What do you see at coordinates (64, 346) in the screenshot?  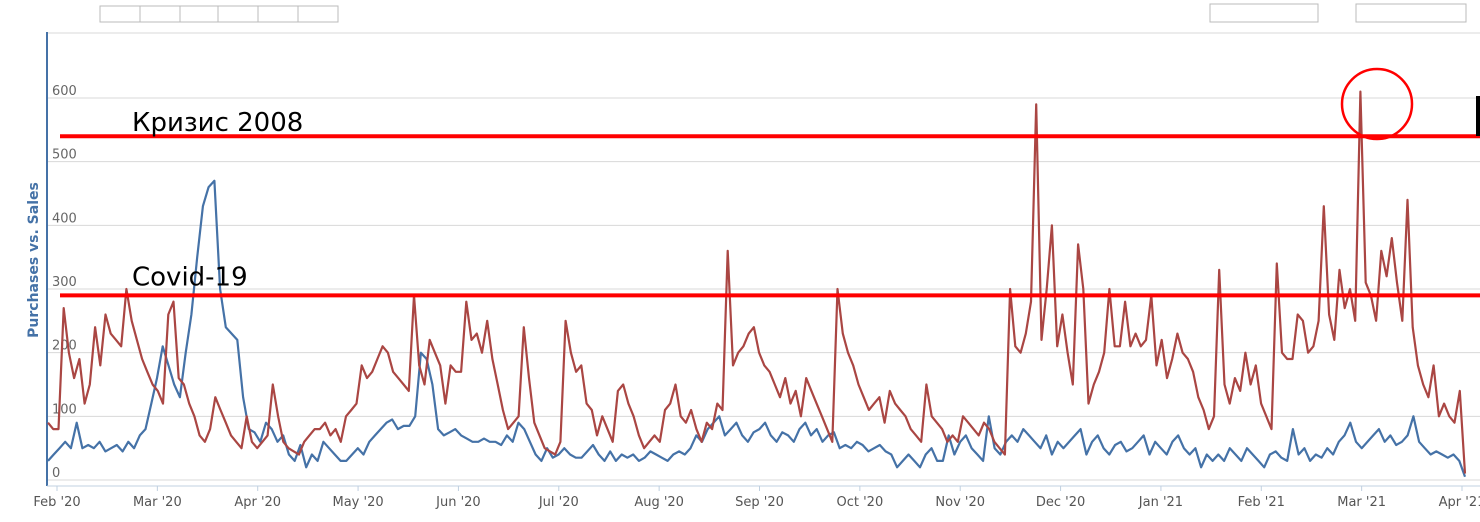 I see `y-tick-label: 200` at bounding box center [64, 346].